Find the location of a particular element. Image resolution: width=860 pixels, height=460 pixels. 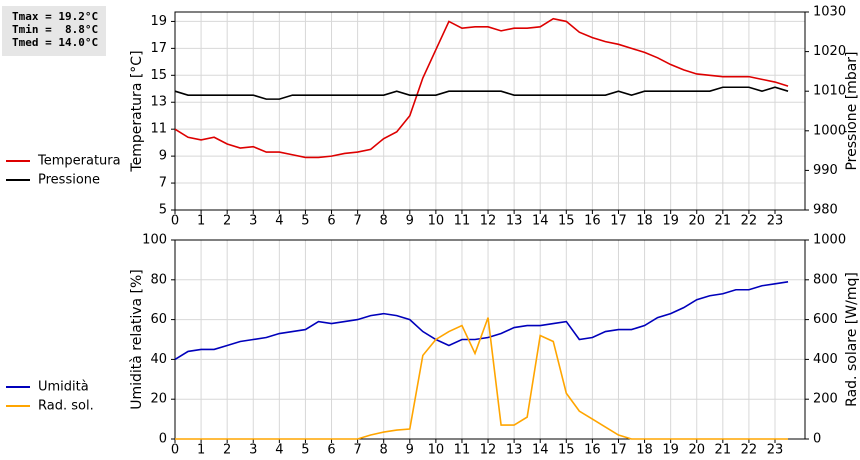

legend-label: Pressione is located at coordinates (69, 180).